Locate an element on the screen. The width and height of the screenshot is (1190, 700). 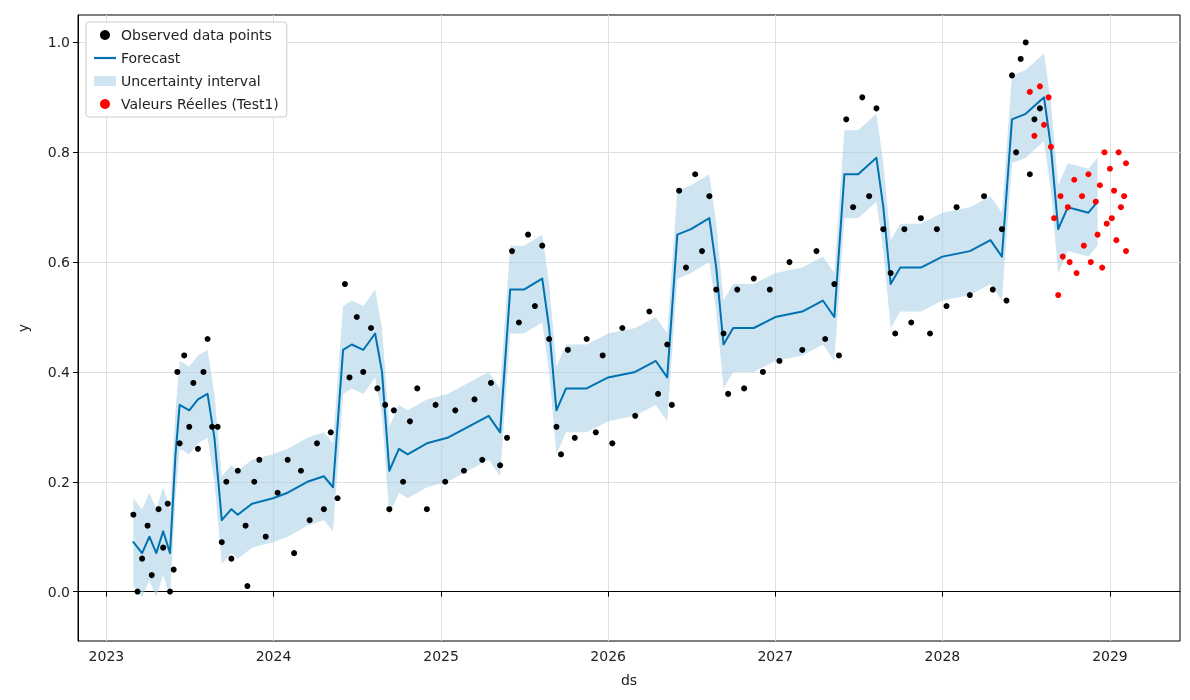
y-axis-title: y is located at coordinates (23, 328).